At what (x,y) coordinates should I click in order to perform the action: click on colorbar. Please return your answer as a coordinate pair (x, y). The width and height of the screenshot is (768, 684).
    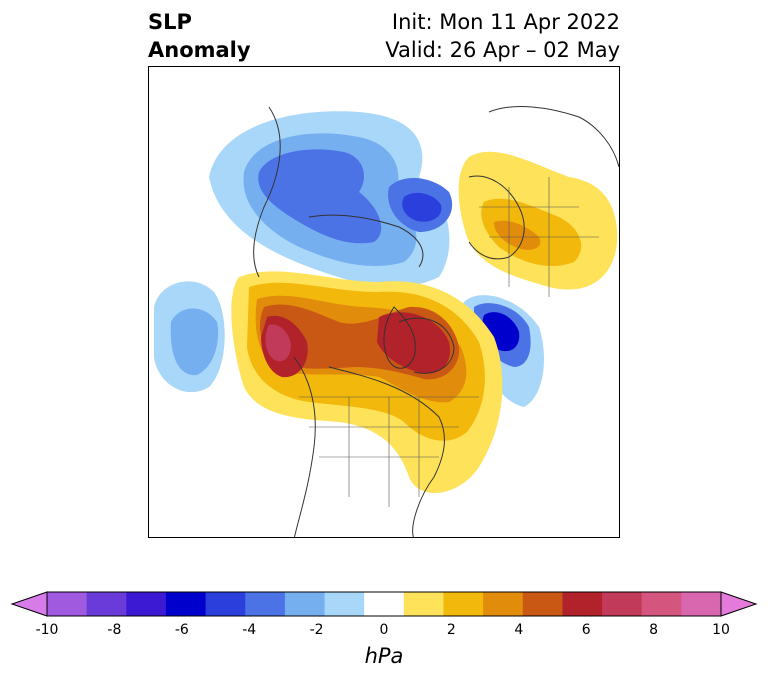
    Looking at the image, I should click on (384, 604).